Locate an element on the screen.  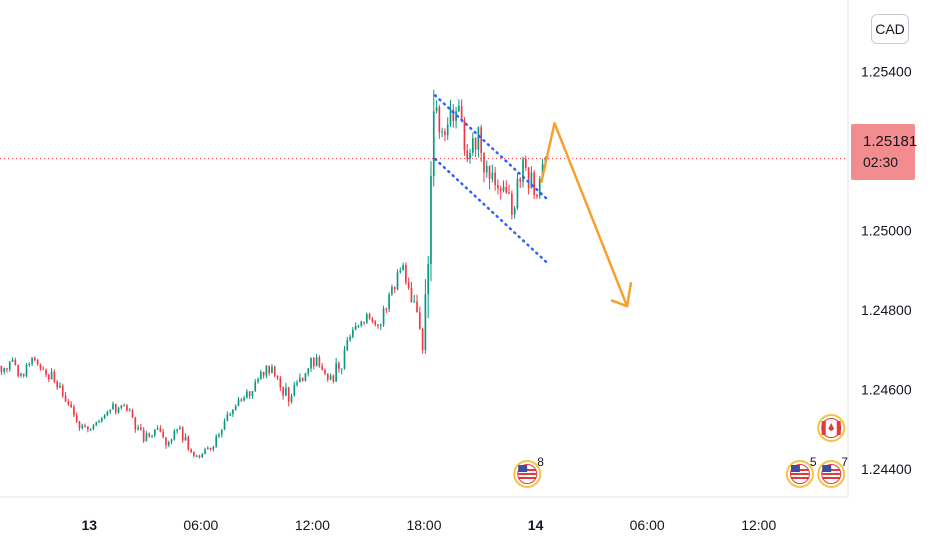
us-event-icon: 7 is located at coordinates (832, 471).